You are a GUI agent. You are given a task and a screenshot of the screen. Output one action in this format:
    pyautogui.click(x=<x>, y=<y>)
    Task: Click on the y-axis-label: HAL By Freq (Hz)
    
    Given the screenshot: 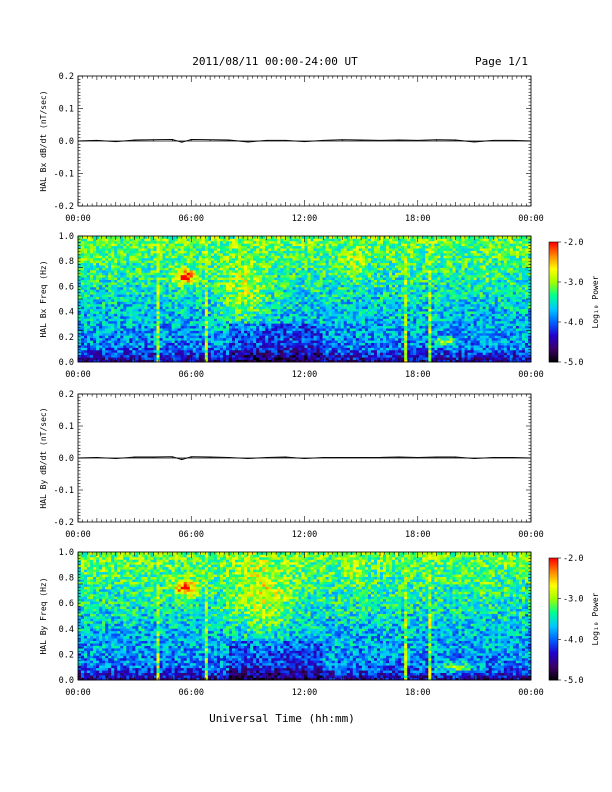 What is the action you would take?
    pyautogui.click(x=43, y=615)
    